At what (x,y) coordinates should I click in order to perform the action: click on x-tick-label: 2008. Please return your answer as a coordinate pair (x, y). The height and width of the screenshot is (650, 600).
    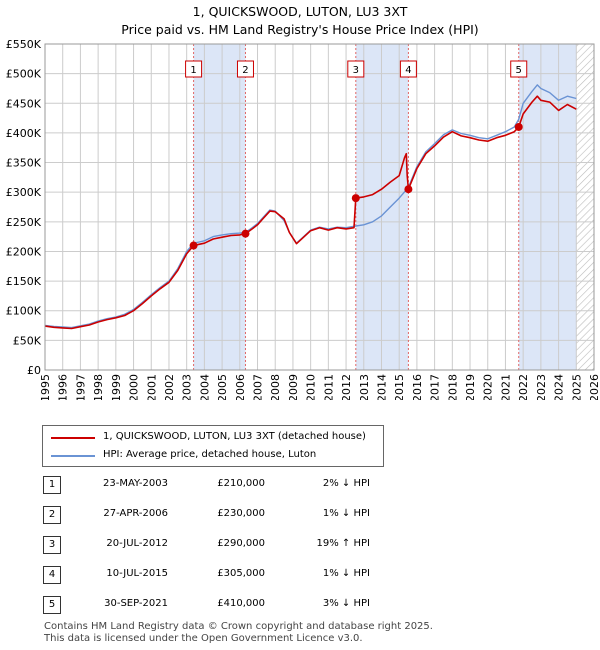
    Looking at the image, I should click on (275, 387).